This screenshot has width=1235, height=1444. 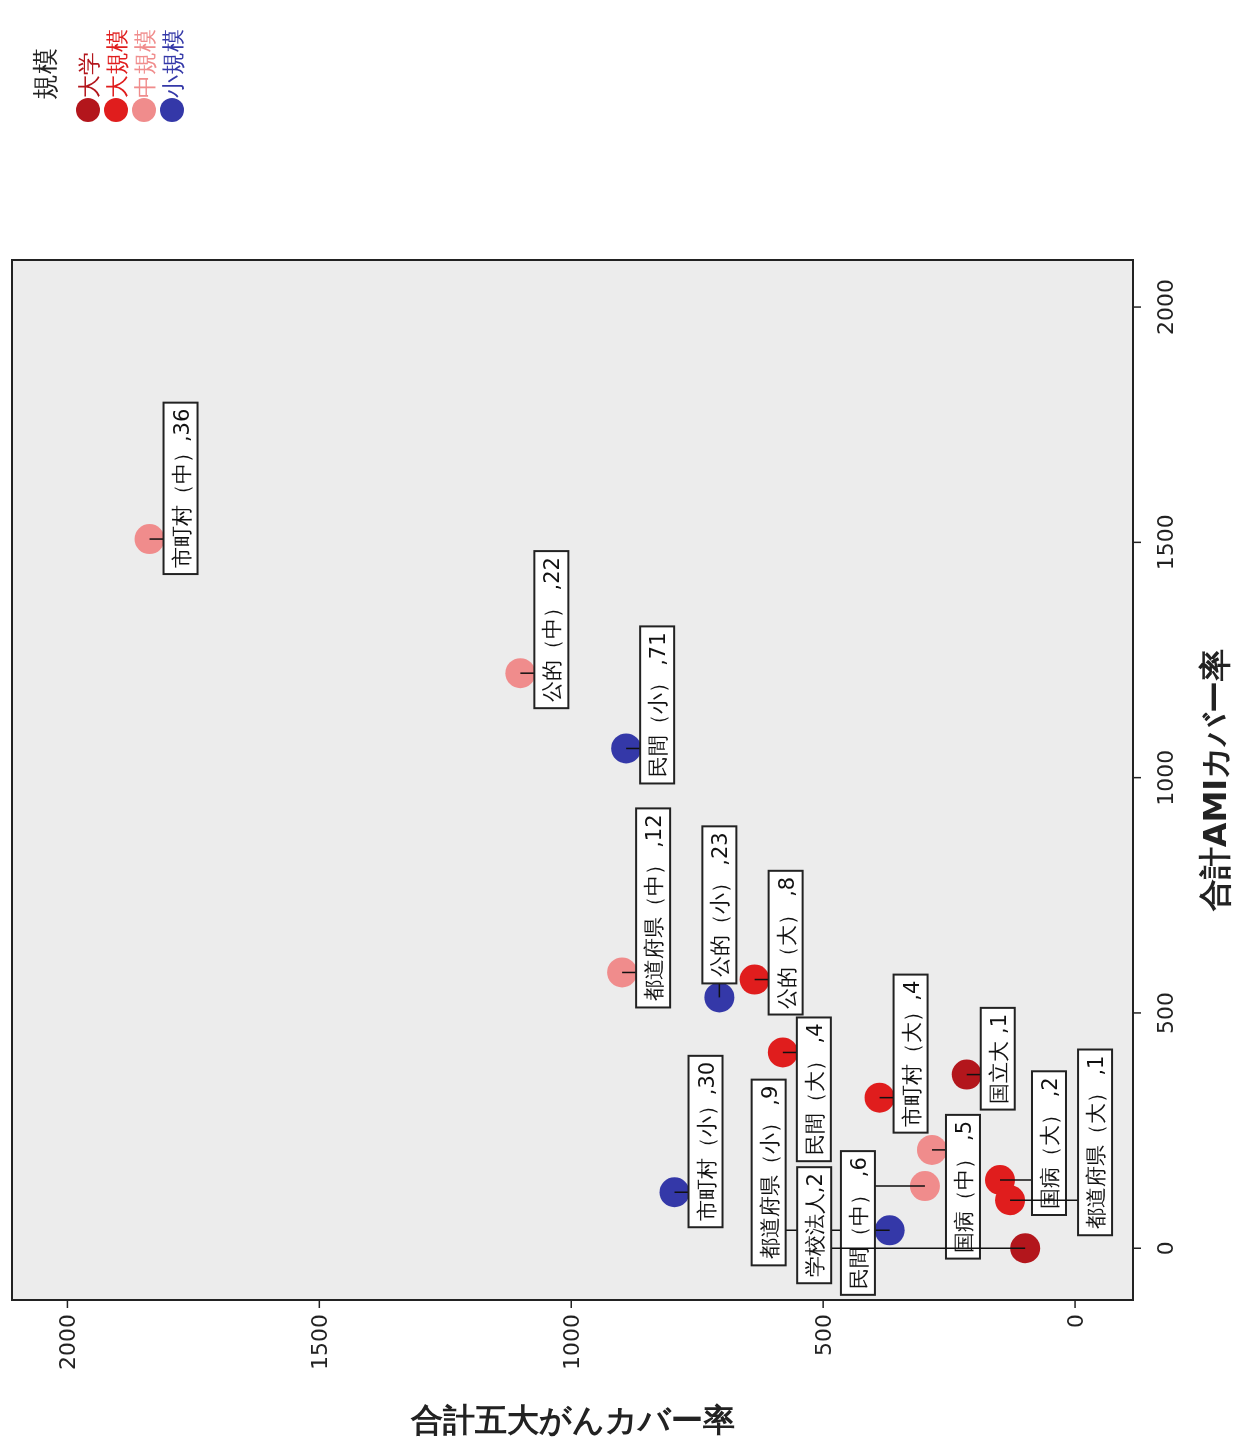 I want to click on y-tick-label: 0, so click(x=1165, y=1248).